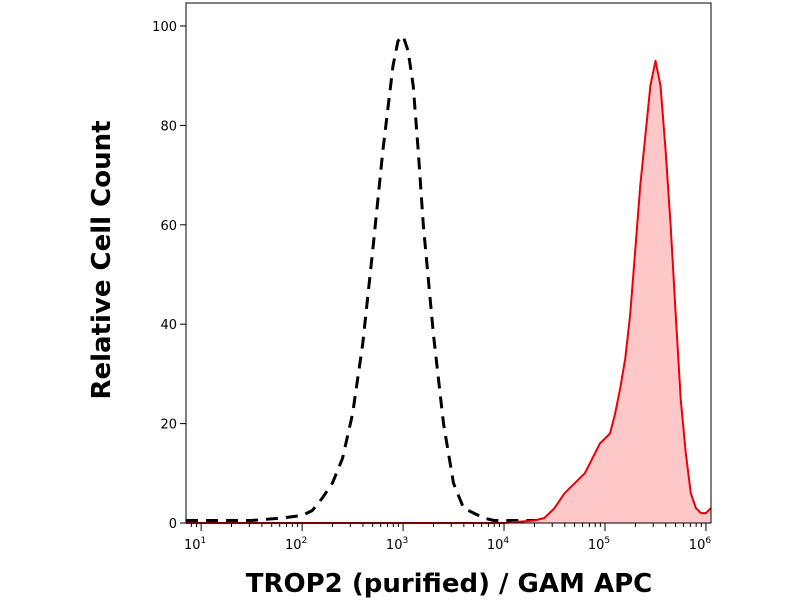 The height and width of the screenshot is (600, 800). I want to click on y-tick-label: 20, so click(168, 425).